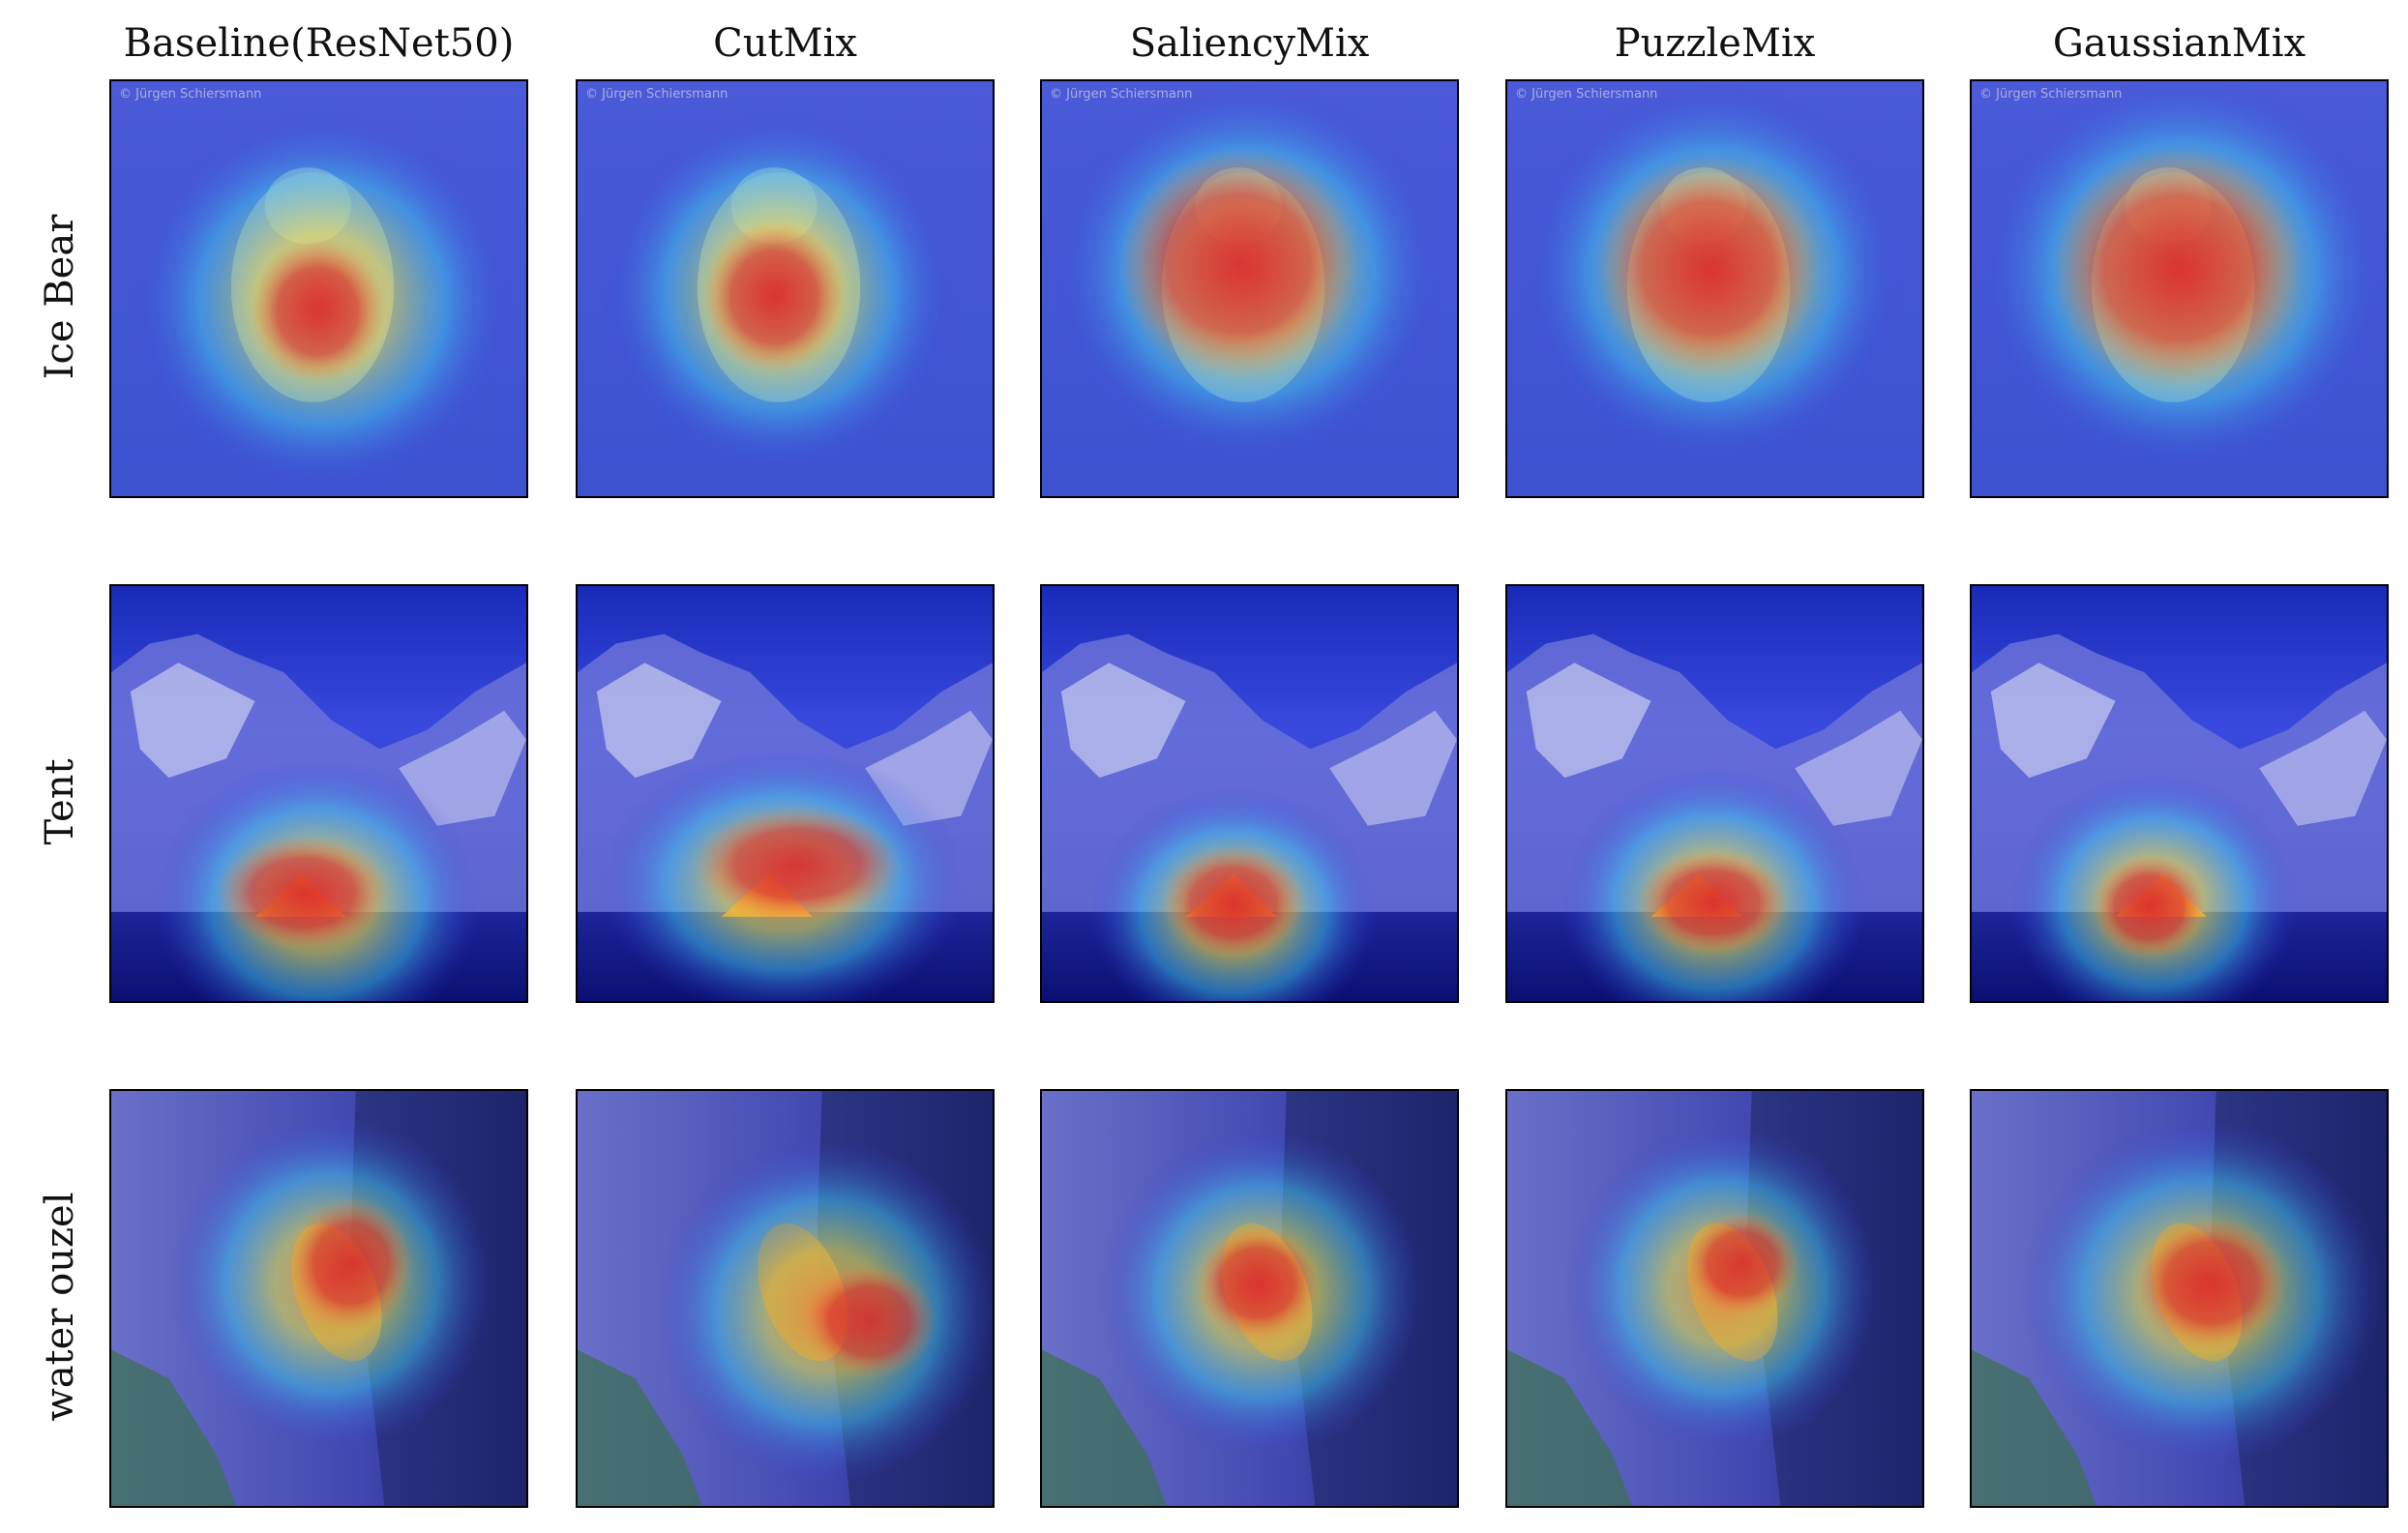 Image resolution: width=2408 pixels, height=1533 pixels. Describe the element at coordinates (60, 297) in the screenshot. I see `row-label-text: Ice Bear` at that location.